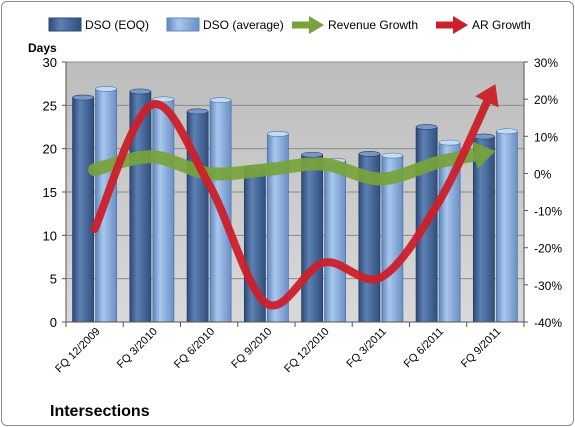  I want to click on x-tick-label: FQ 12/2009, so click(78, 351).